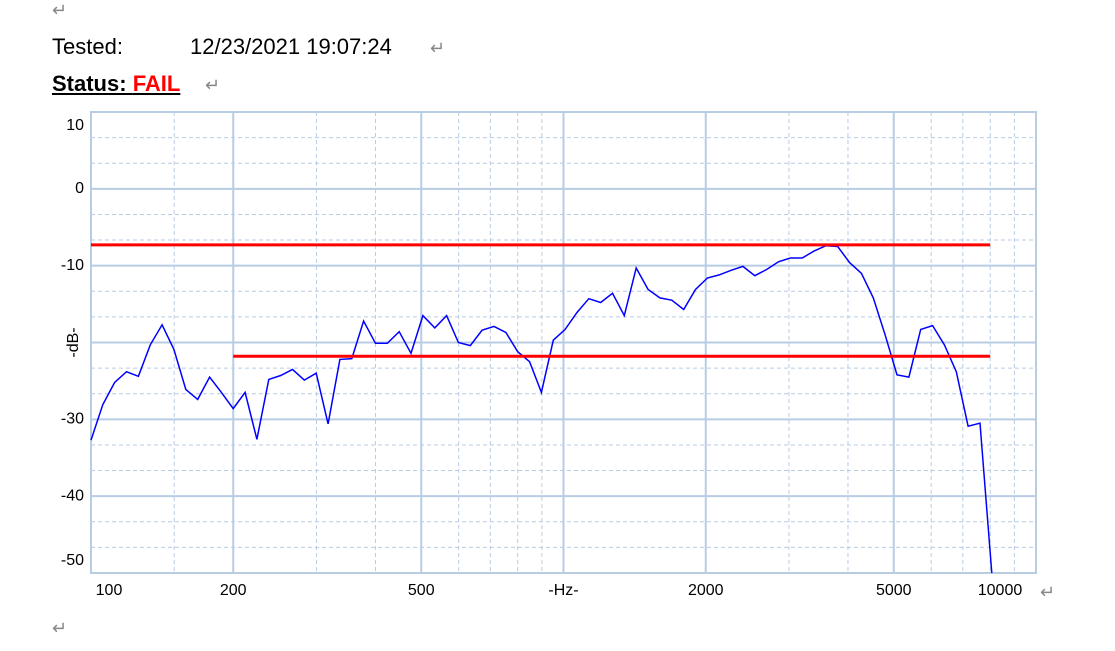  I want to click on y-tick-label: -50, so click(72, 560).